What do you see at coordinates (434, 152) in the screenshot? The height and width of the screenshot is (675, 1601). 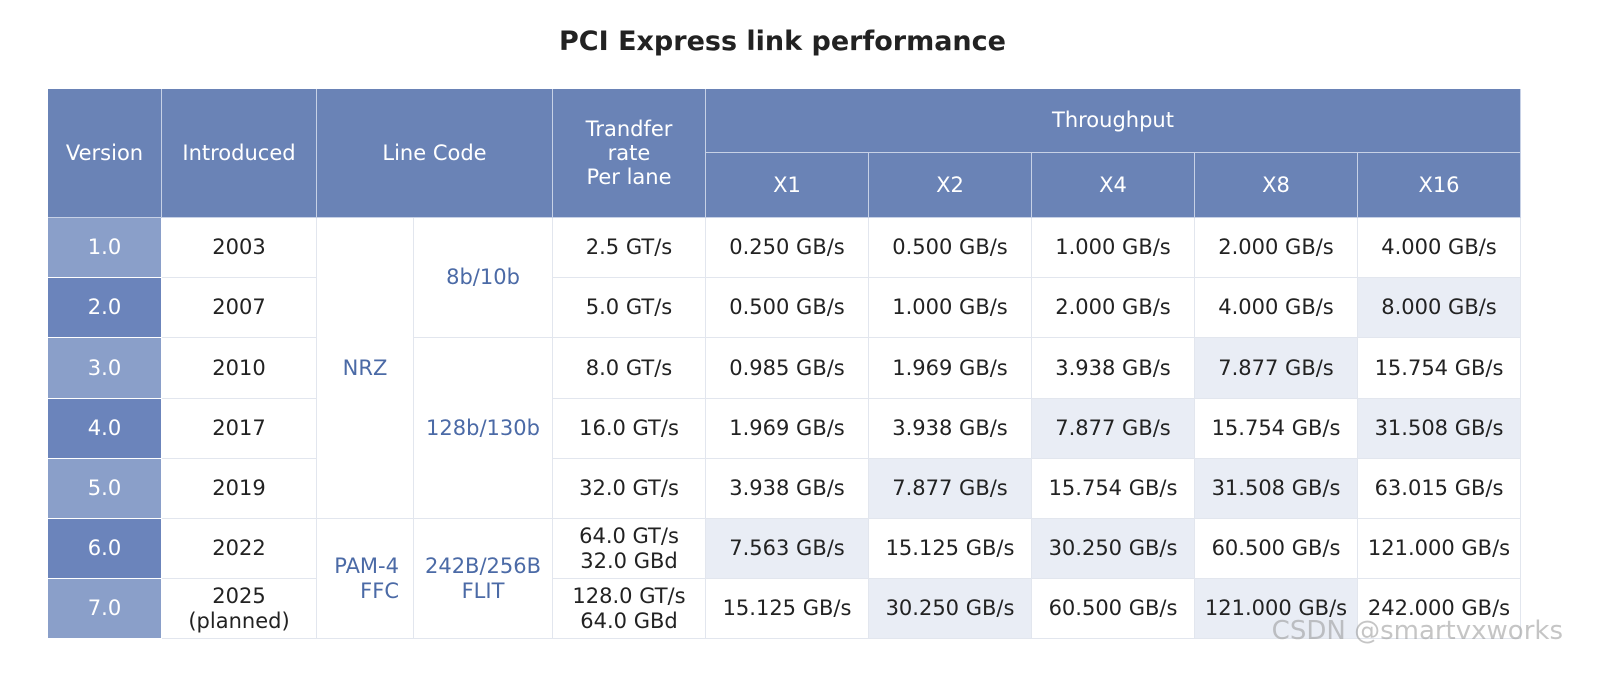 I see `cell-text: Line Code` at bounding box center [434, 152].